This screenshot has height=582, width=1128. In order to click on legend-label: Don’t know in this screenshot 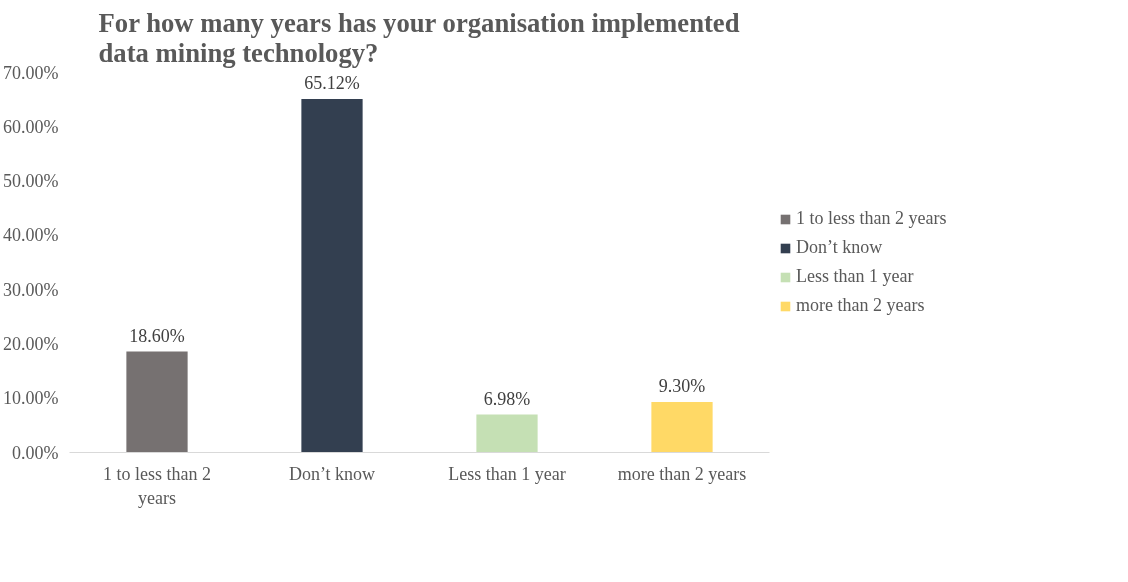, I will do `click(839, 247)`.